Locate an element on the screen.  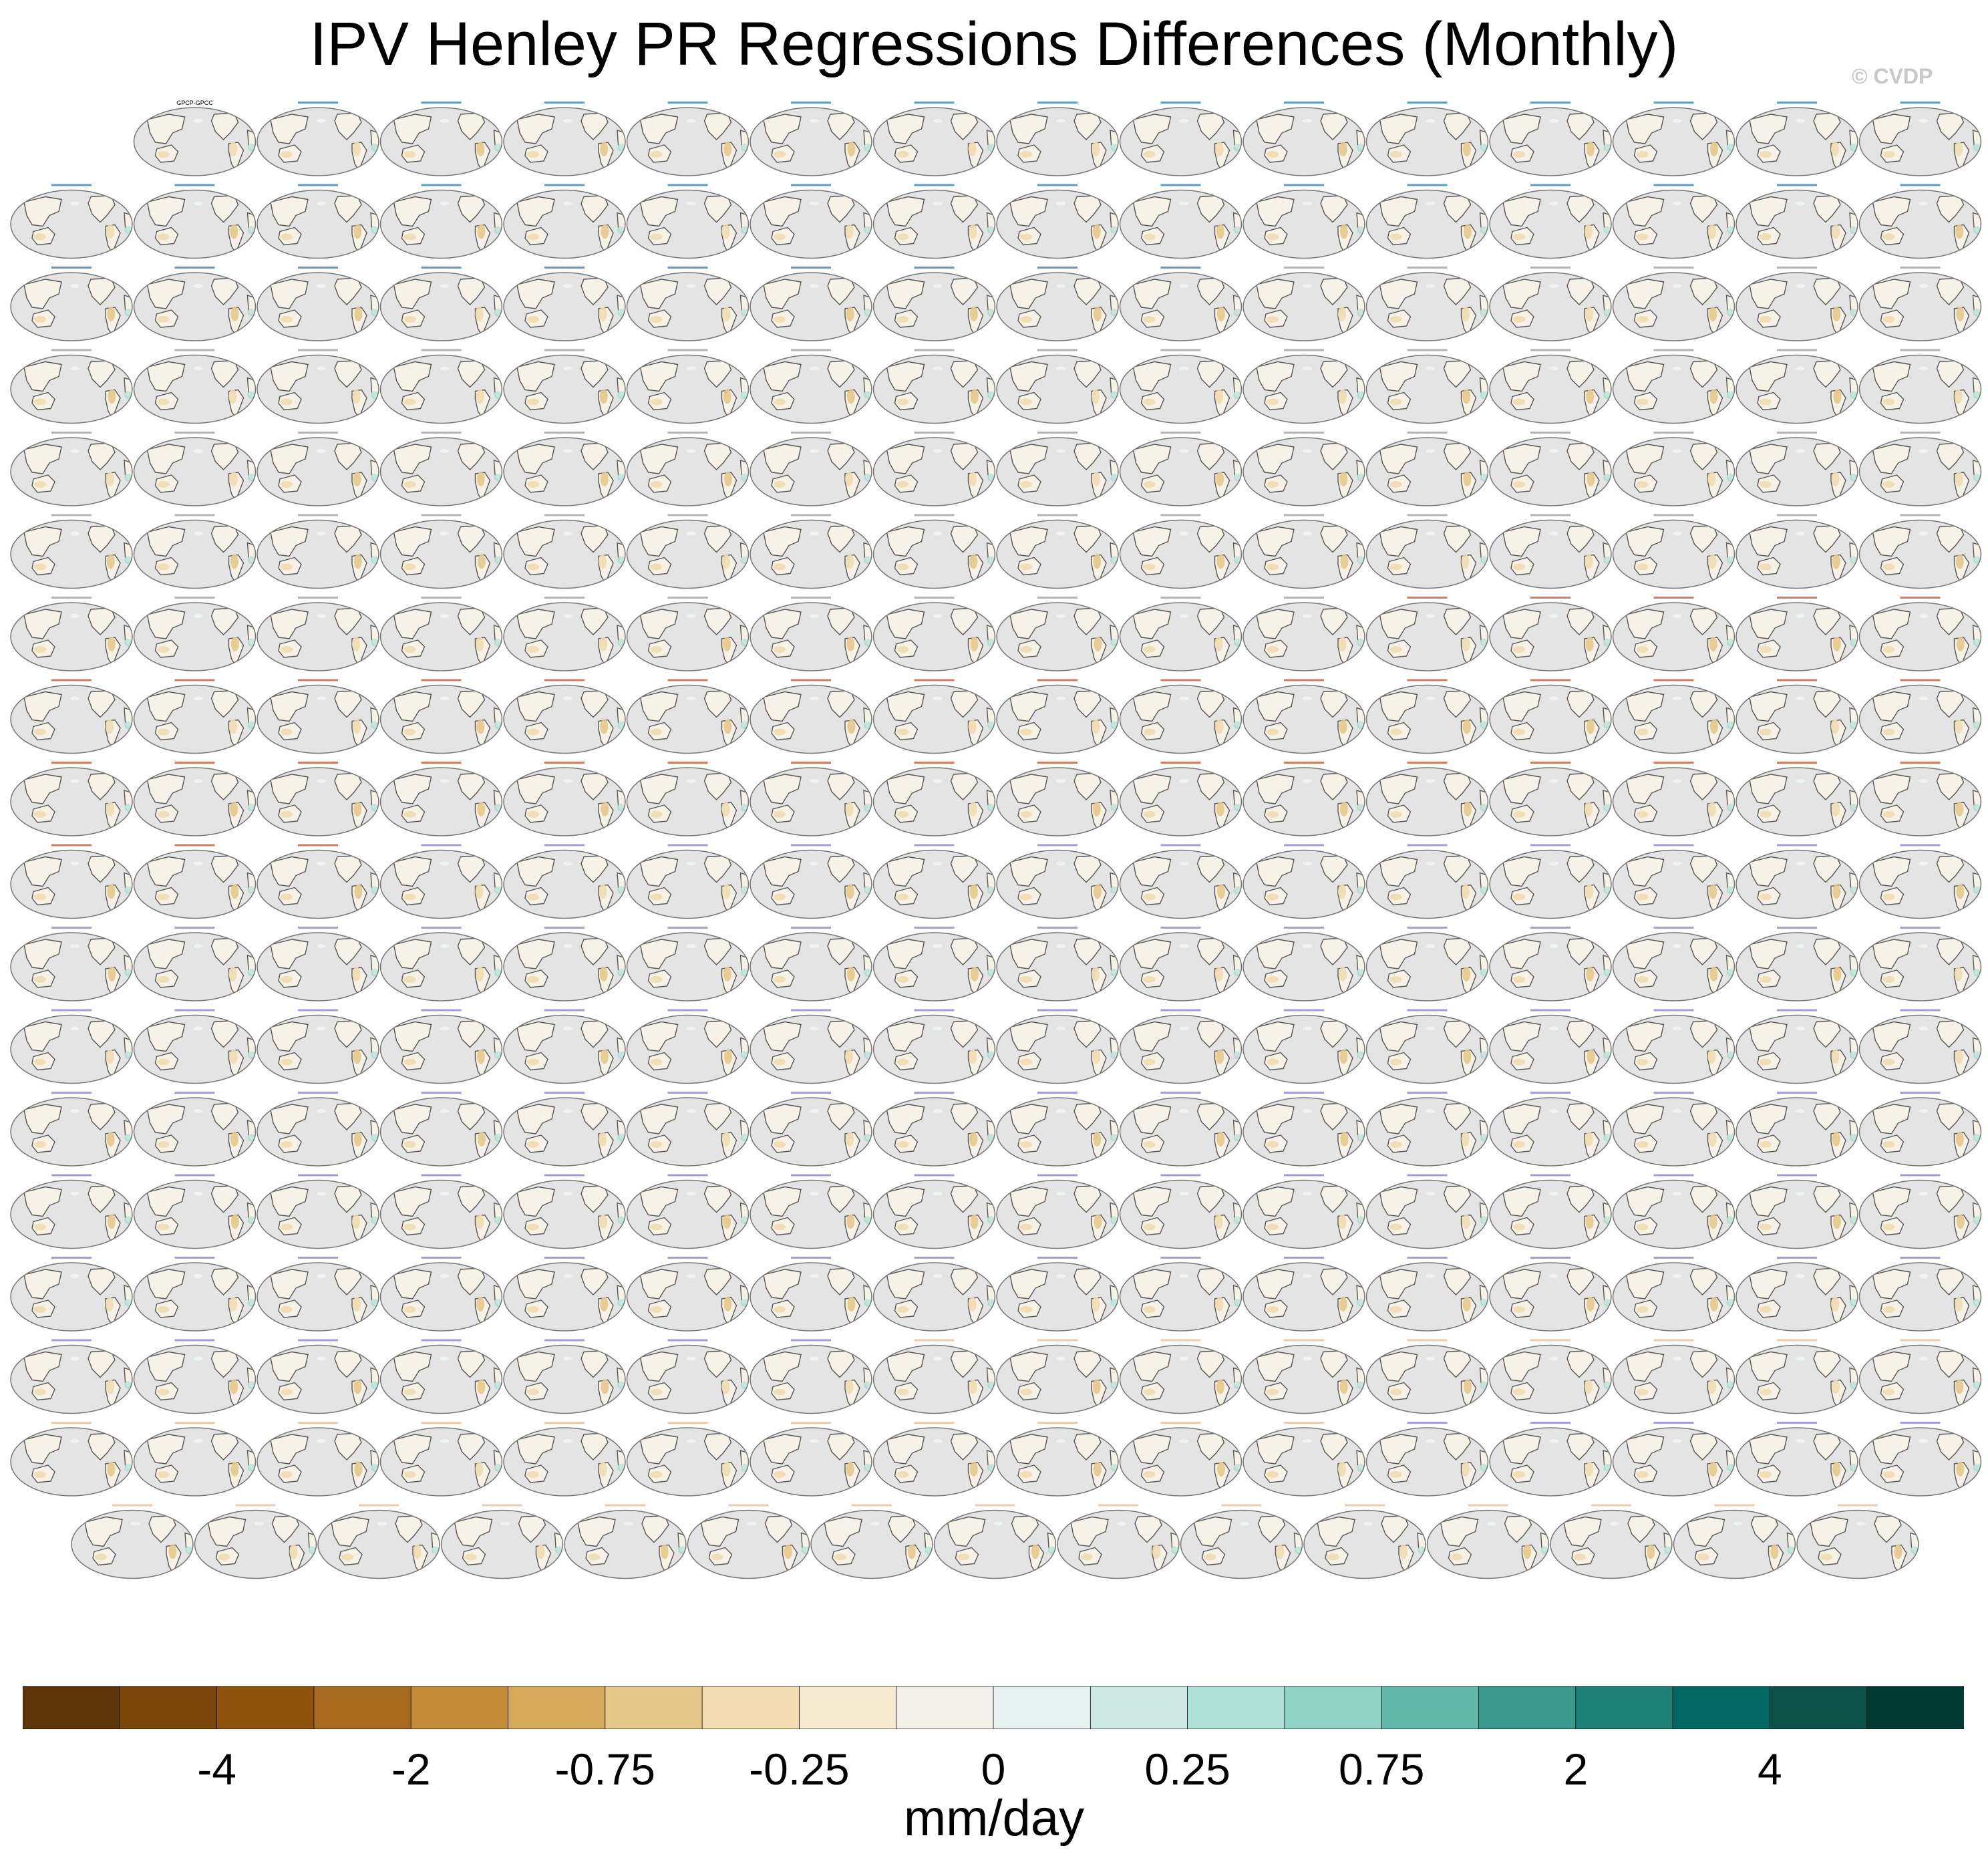
colorbar-tick-label: 0.75 is located at coordinates (1381, 1769).